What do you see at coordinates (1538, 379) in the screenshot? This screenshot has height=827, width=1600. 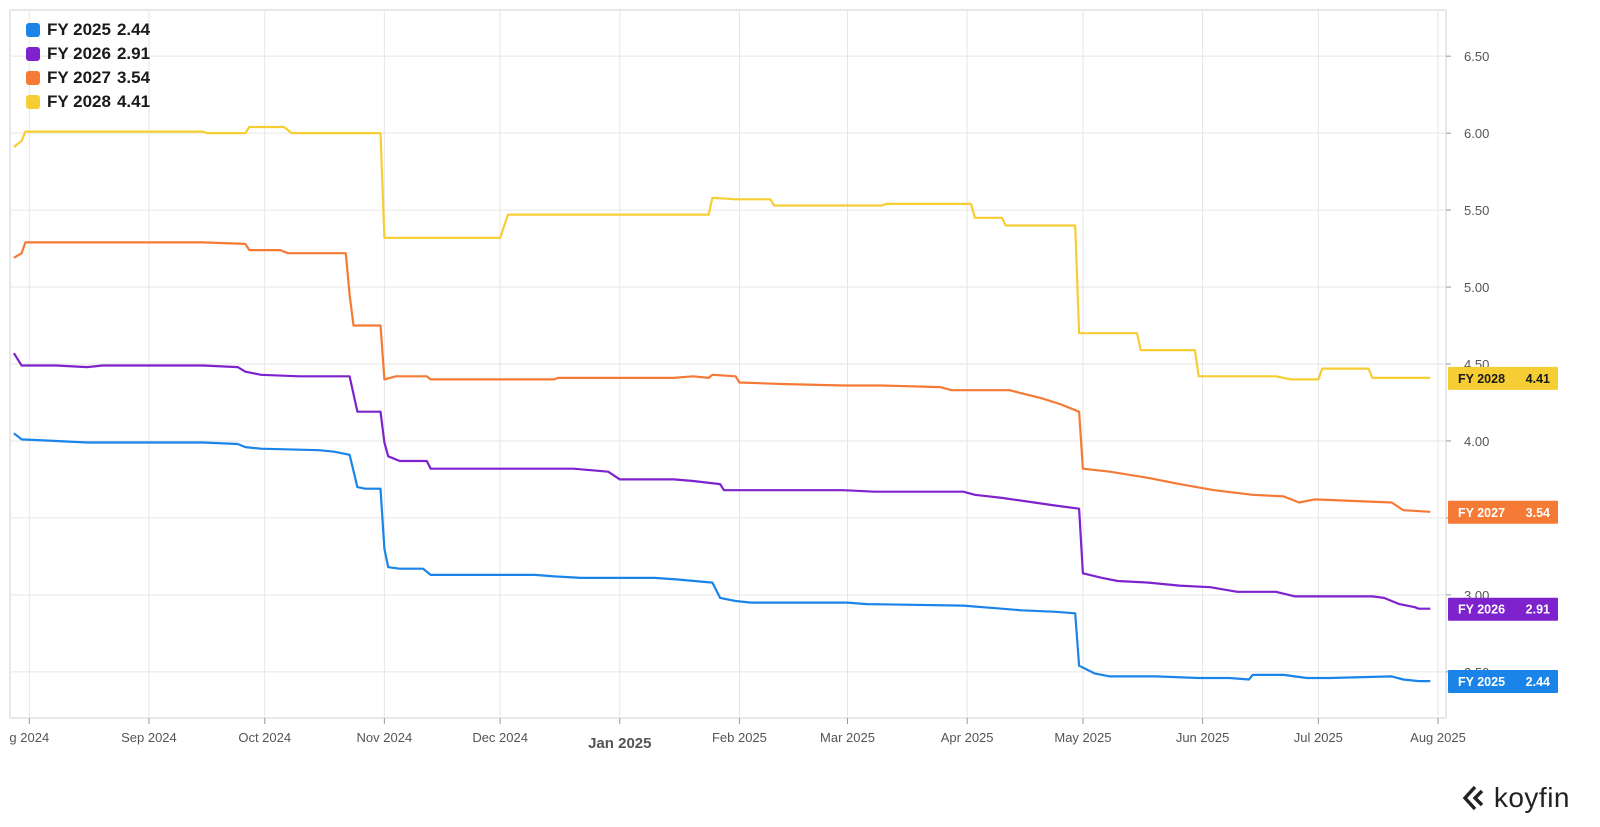 I see `last-value-tag-value: 4.41` at bounding box center [1538, 379].